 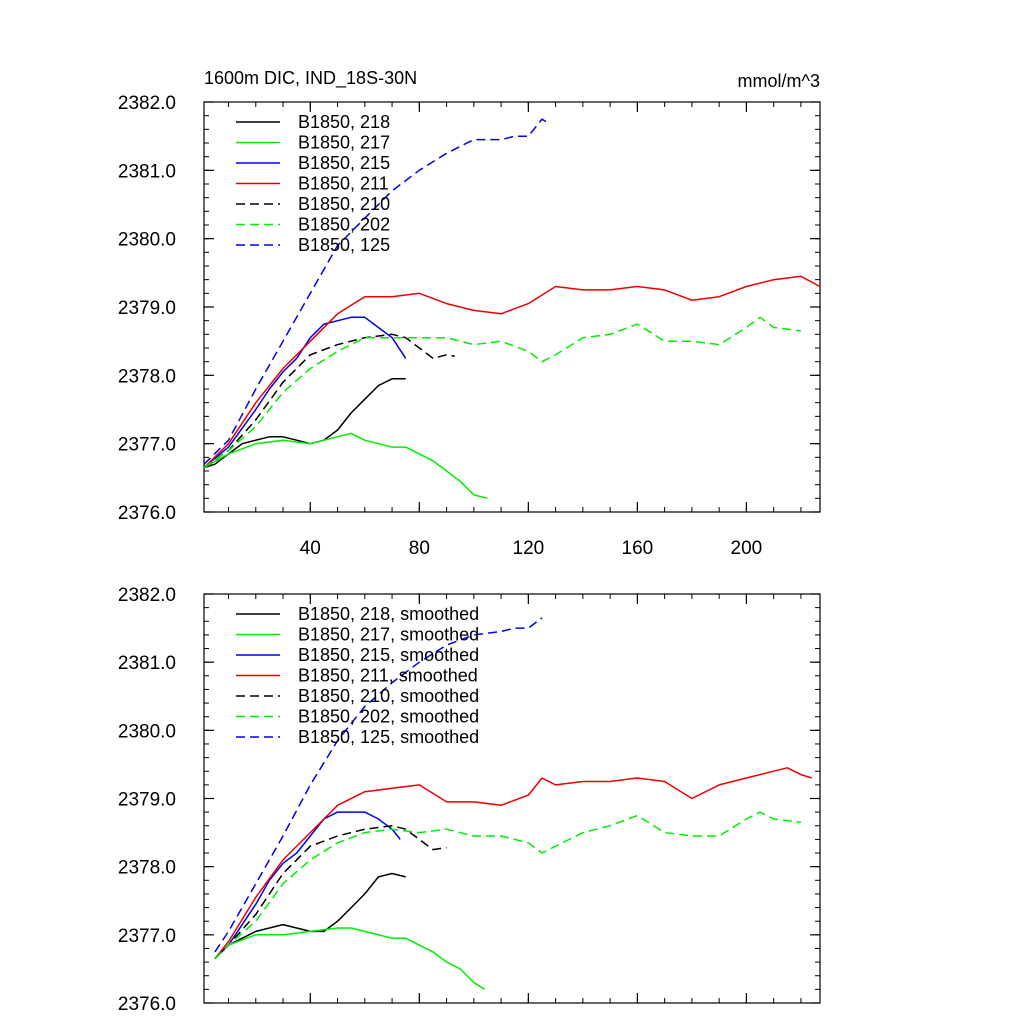 What do you see at coordinates (747, 548) in the screenshot?
I see `x-tick-label: 200` at bounding box center [747, 548].